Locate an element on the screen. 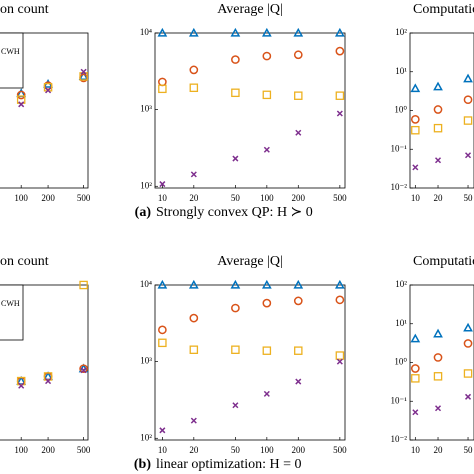  caption-text: linear optimization: H = 0 is located at coordinates (229, 464).